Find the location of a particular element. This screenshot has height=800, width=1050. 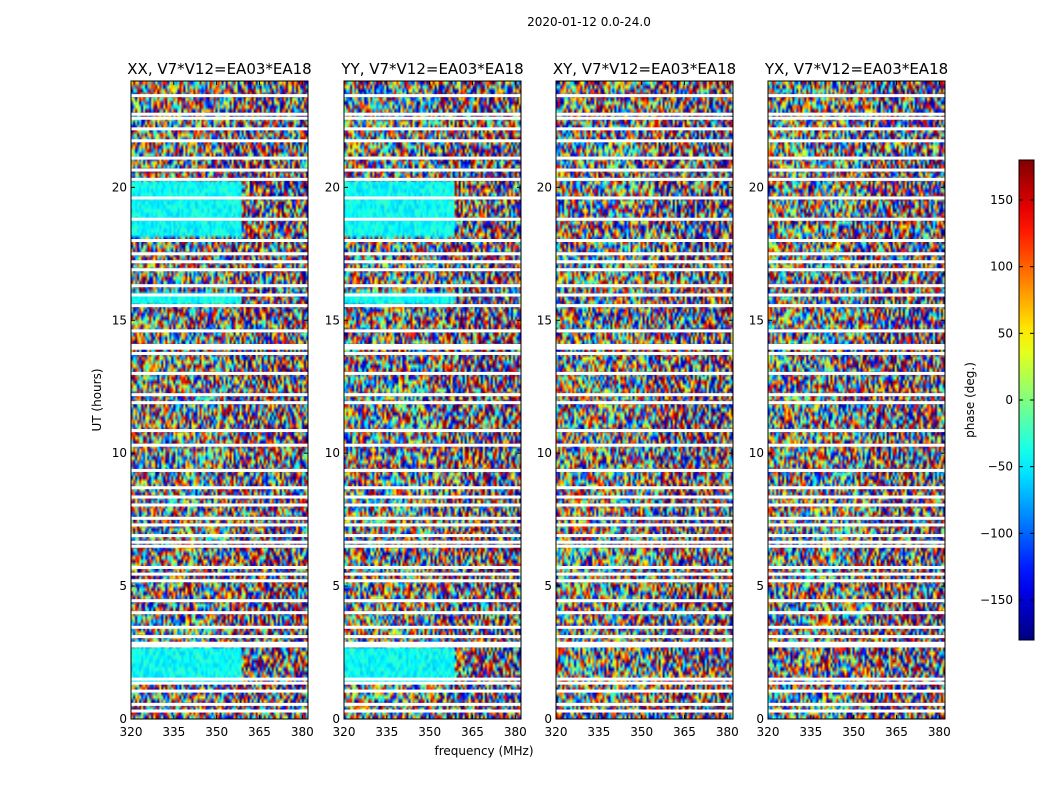

y-tick-label: 10 is located at coordinates (756, 453).